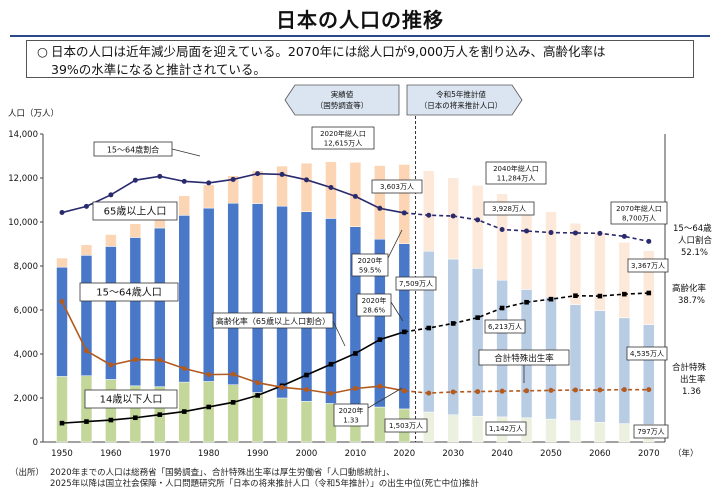 This screenshot has width=720, height=503. I want to click on legend-aging-rate-text: 高齢化率（65歳以上人口割合）, so click(273, 321).